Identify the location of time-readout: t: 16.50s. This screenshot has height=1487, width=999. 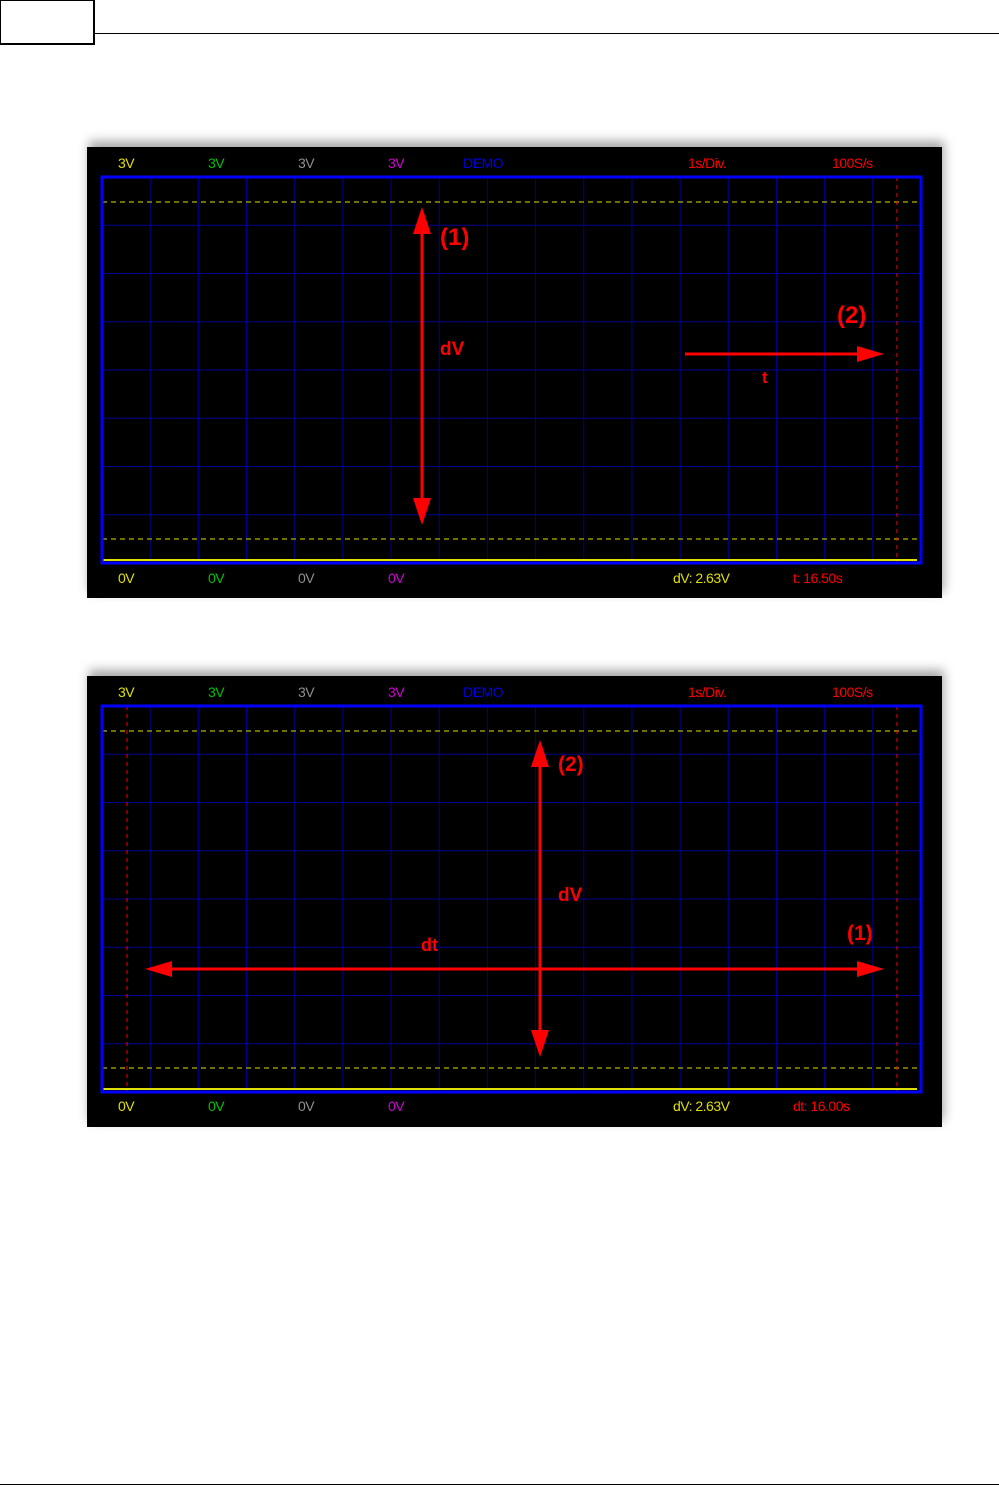
(818, 578).